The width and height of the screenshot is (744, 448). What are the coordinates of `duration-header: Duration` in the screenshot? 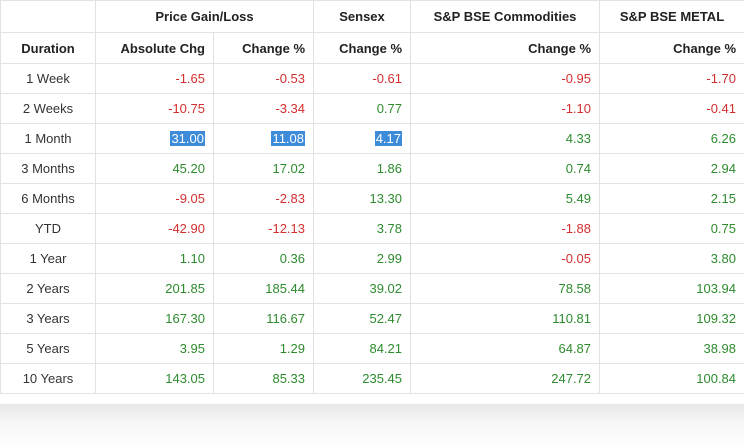 It's located at (48, 48).